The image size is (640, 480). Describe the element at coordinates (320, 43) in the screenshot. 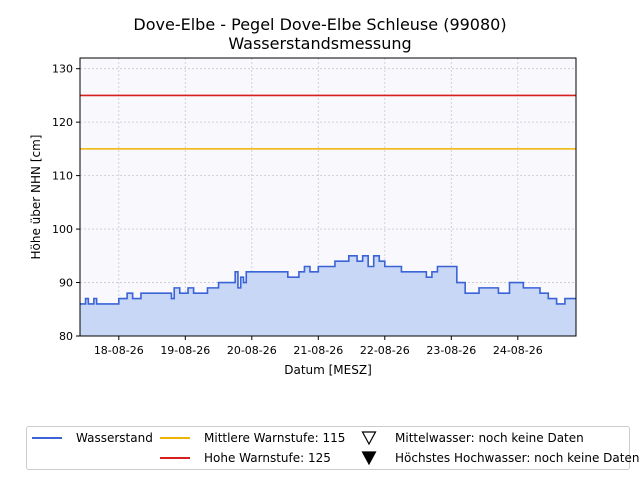

I see `chart-subtitle: Wasserstandsmessung` at that location.